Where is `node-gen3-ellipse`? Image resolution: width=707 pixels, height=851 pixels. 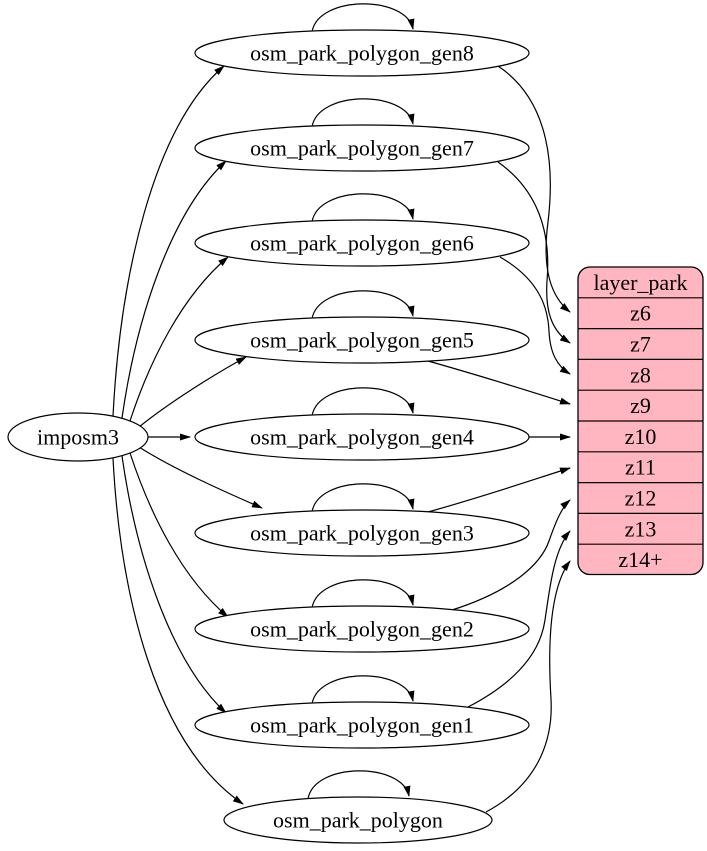 node-gen3-ellipse is located at coordinates (362, 533).